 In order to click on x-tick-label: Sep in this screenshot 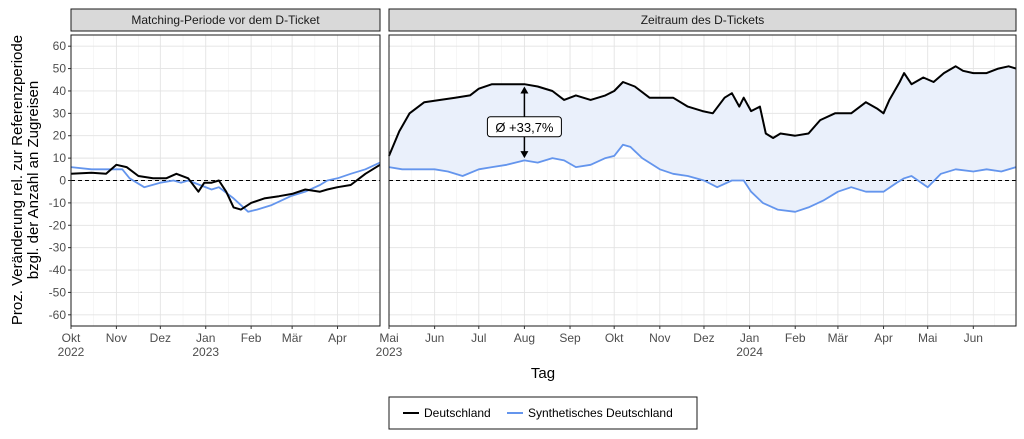, I will do `click(570, 338)`.